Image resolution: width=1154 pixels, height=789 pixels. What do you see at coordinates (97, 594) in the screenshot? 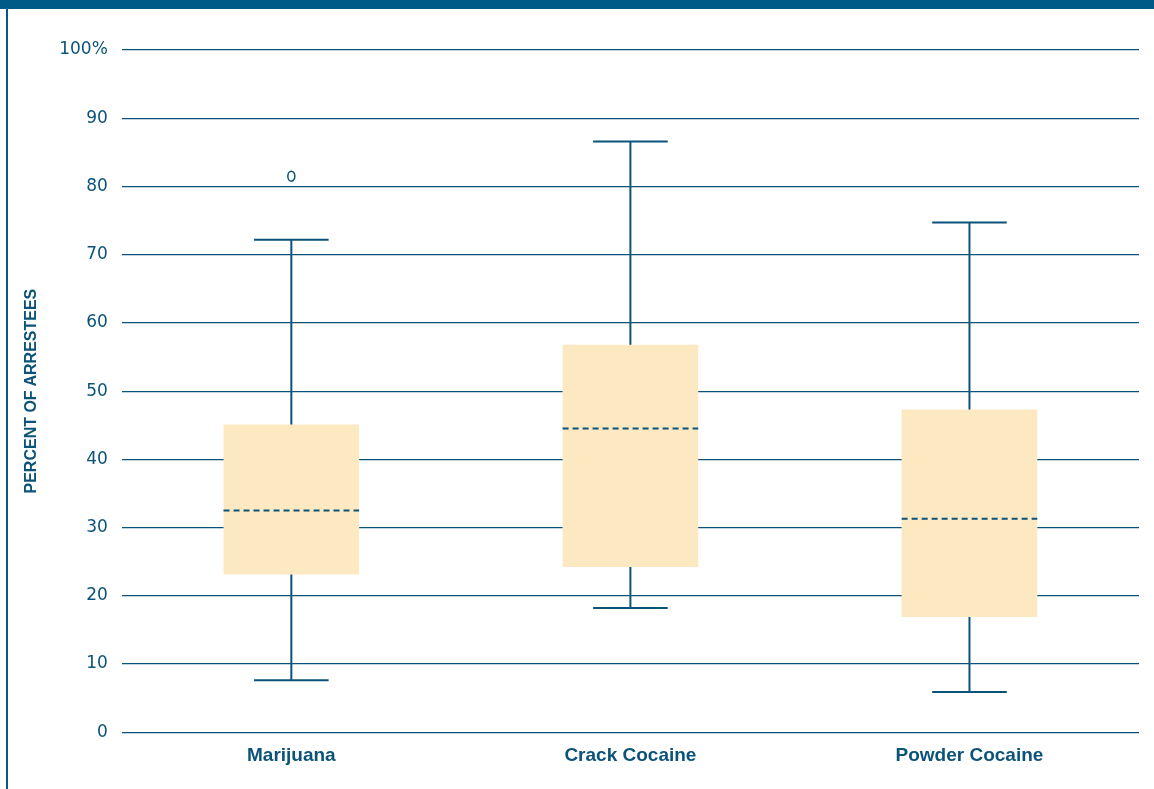
I see `y-tick-label: 20` at bounding box center [97, 594].